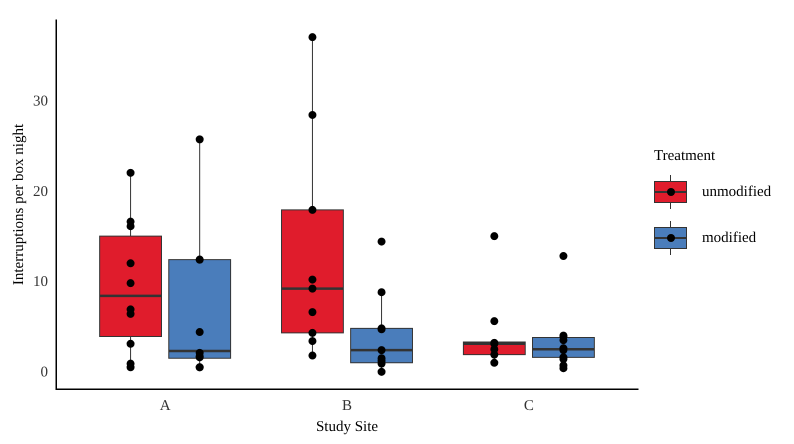 The height and width of the screenshot is (444, 794). I want to click on x-tick-label: C, so click(529, 406).